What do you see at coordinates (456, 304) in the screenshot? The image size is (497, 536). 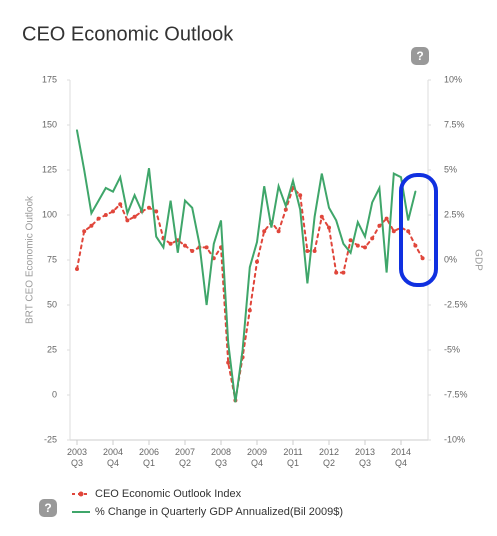 I see `y2-tick-label: -2.5%` at bounding box center [456, 304].